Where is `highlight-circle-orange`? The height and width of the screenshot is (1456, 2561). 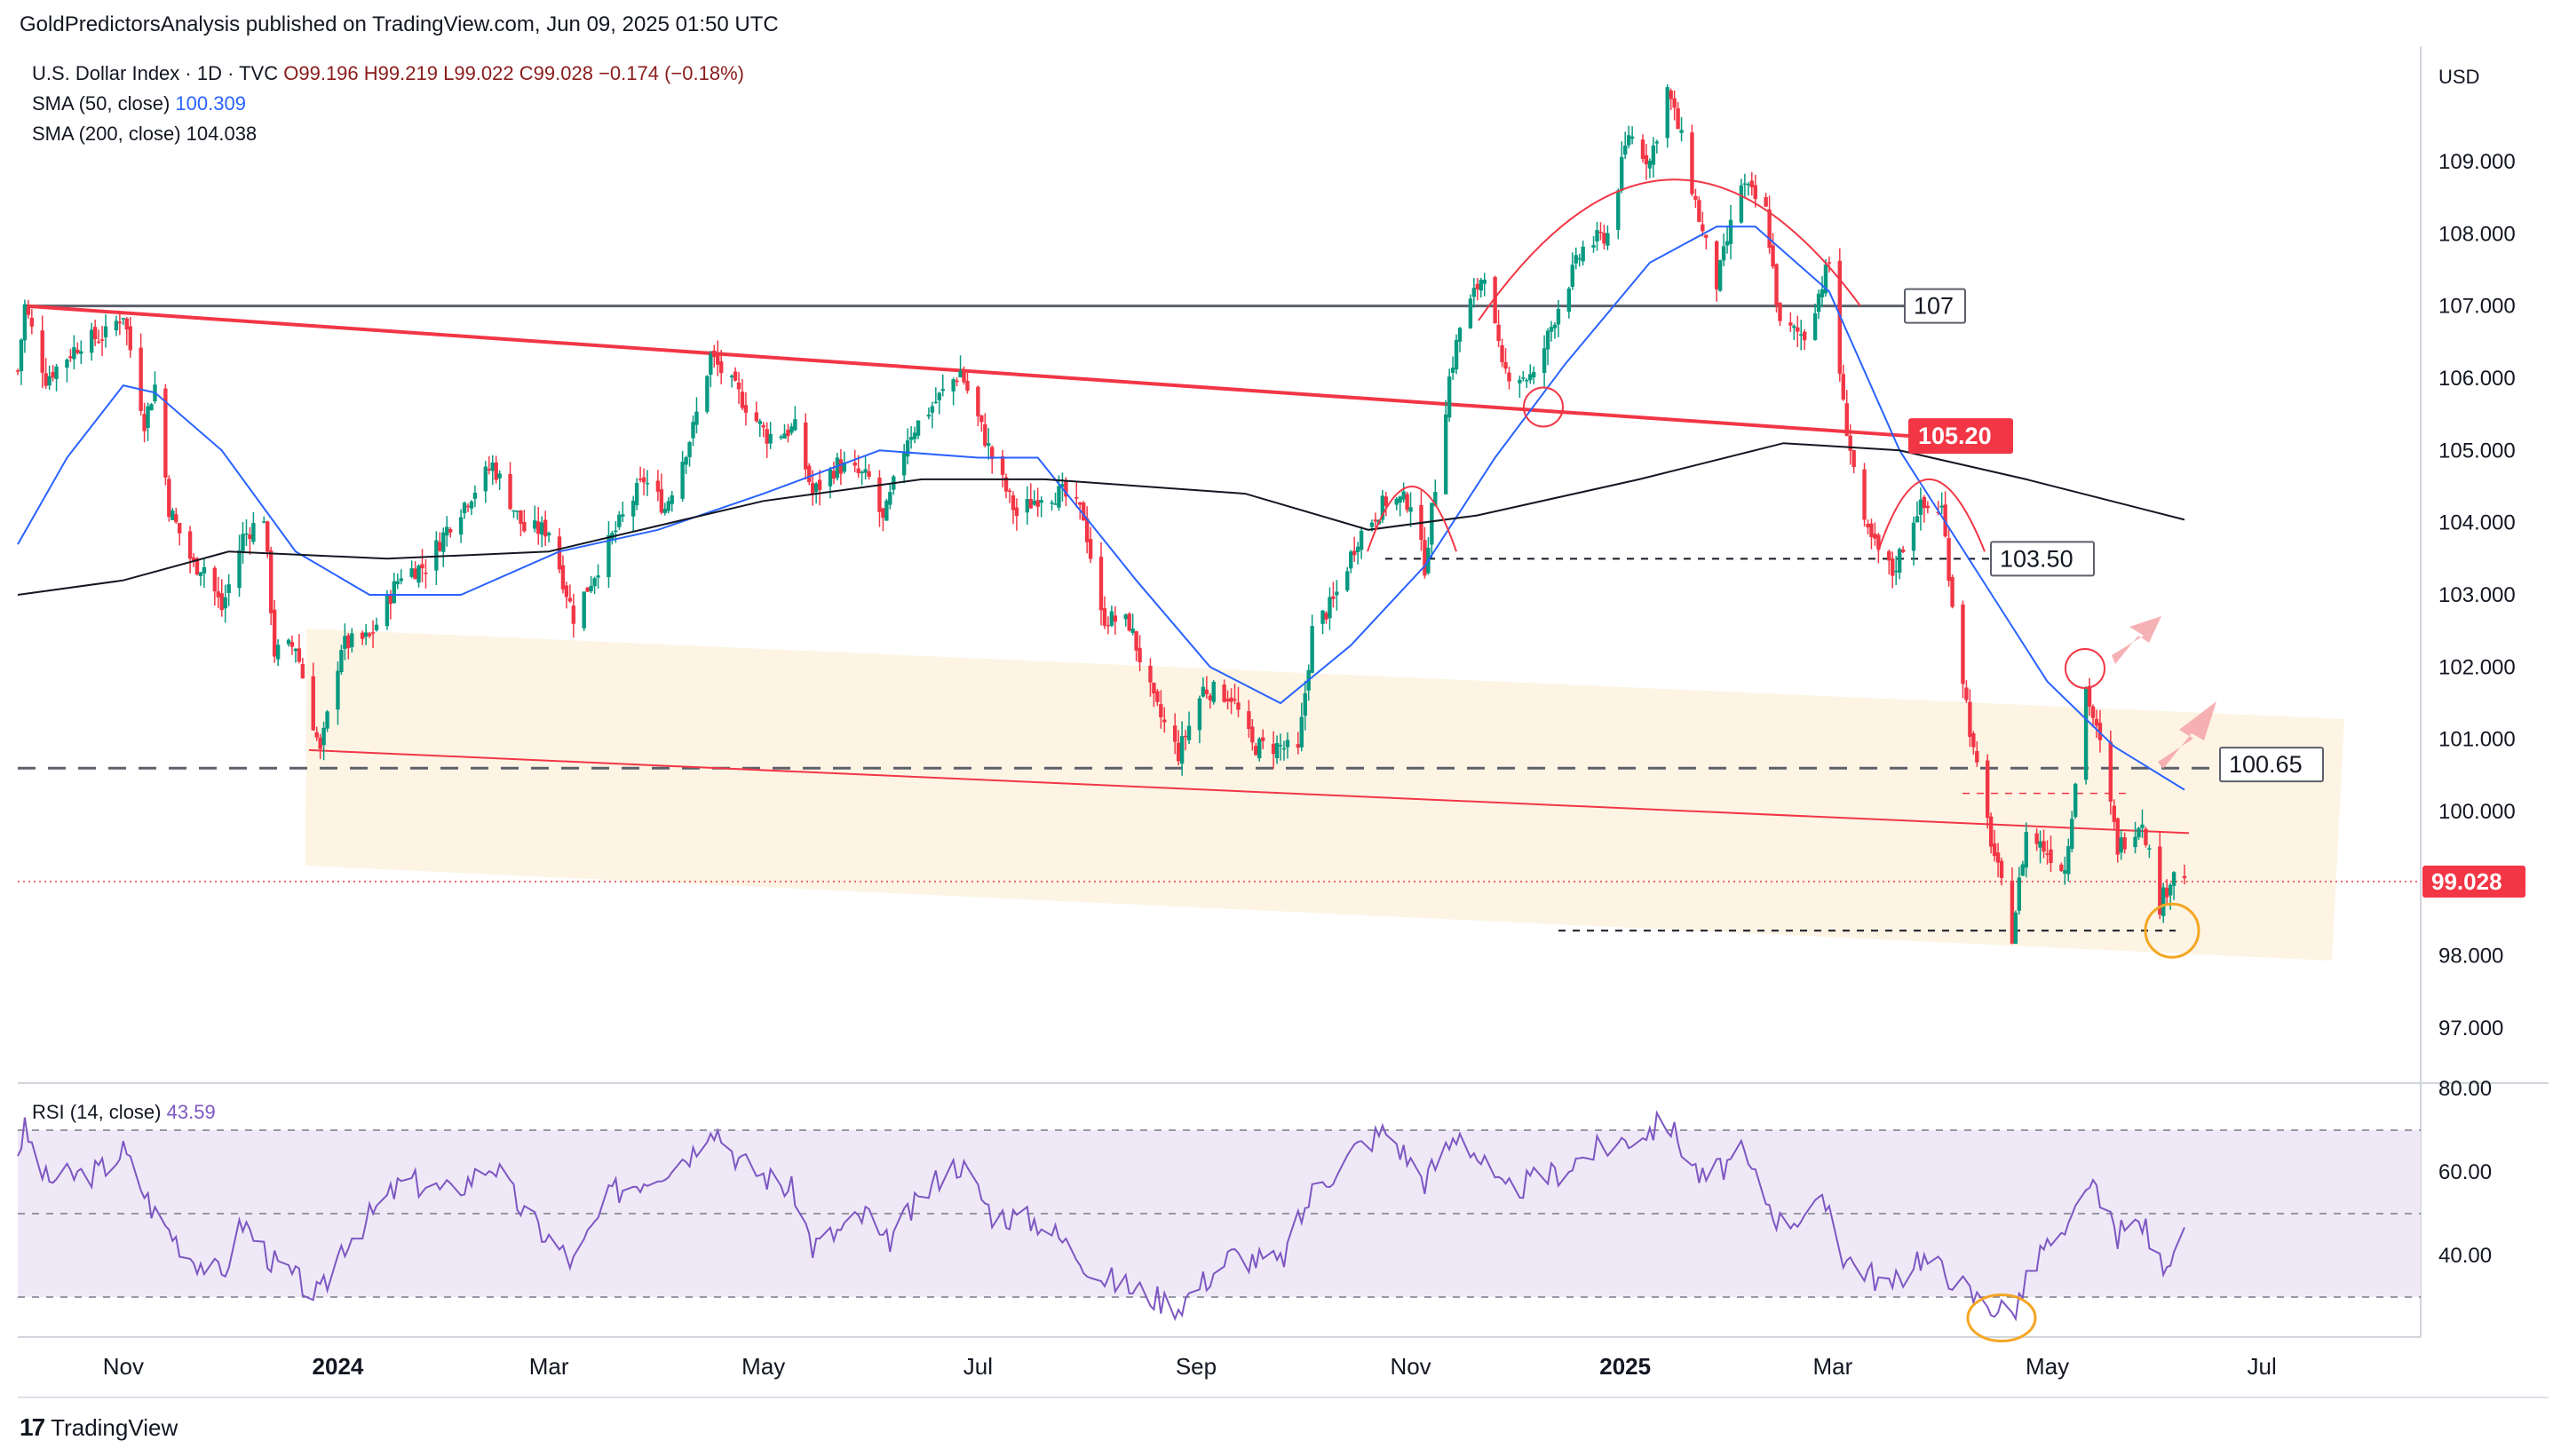
highlight-circle-orange is located at coordinates (2172, 930).